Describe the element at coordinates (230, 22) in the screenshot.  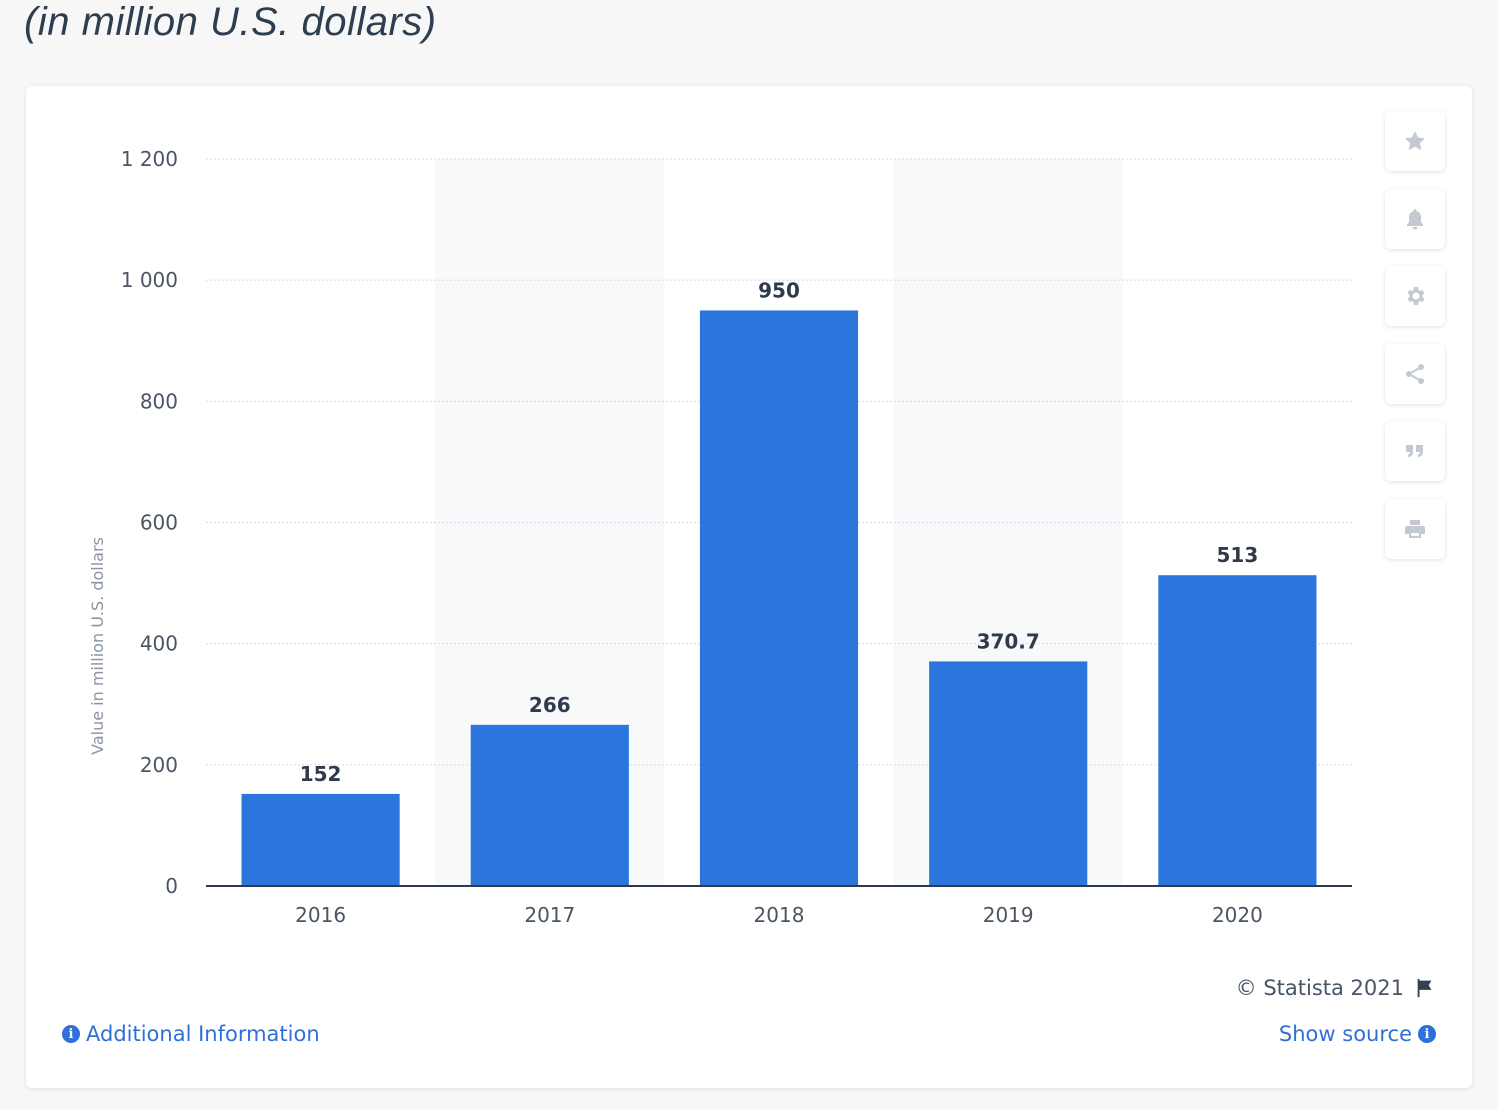
I see `chart-subtitle: (in million U.S. dollars)` at that location.